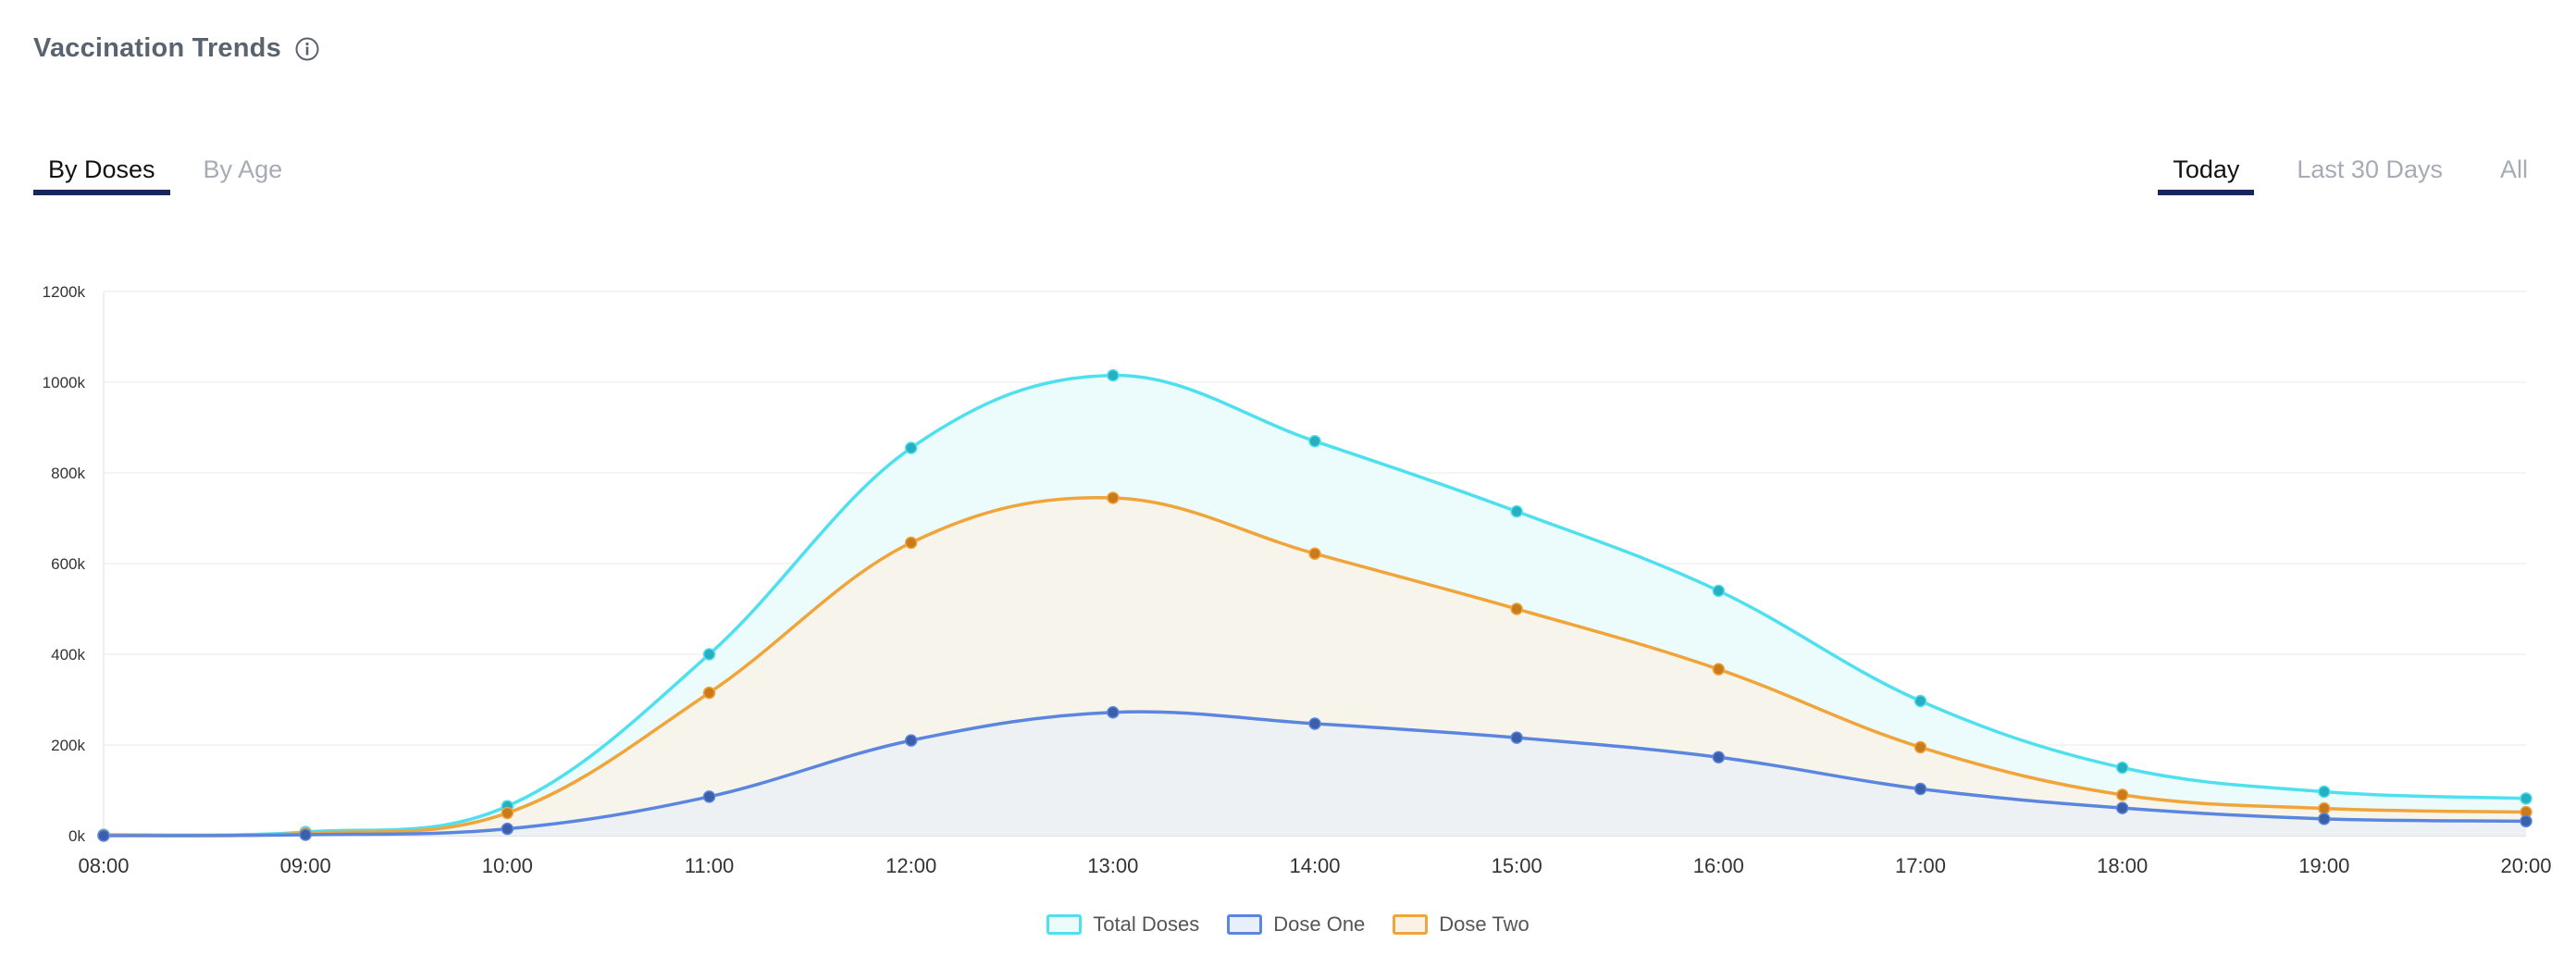 This screenshot has width=2576, height=968. What do you see at coordinates (2206, 173) in the screenshot?
I see `tab-today: Today` at bounding box center [2206, 173].